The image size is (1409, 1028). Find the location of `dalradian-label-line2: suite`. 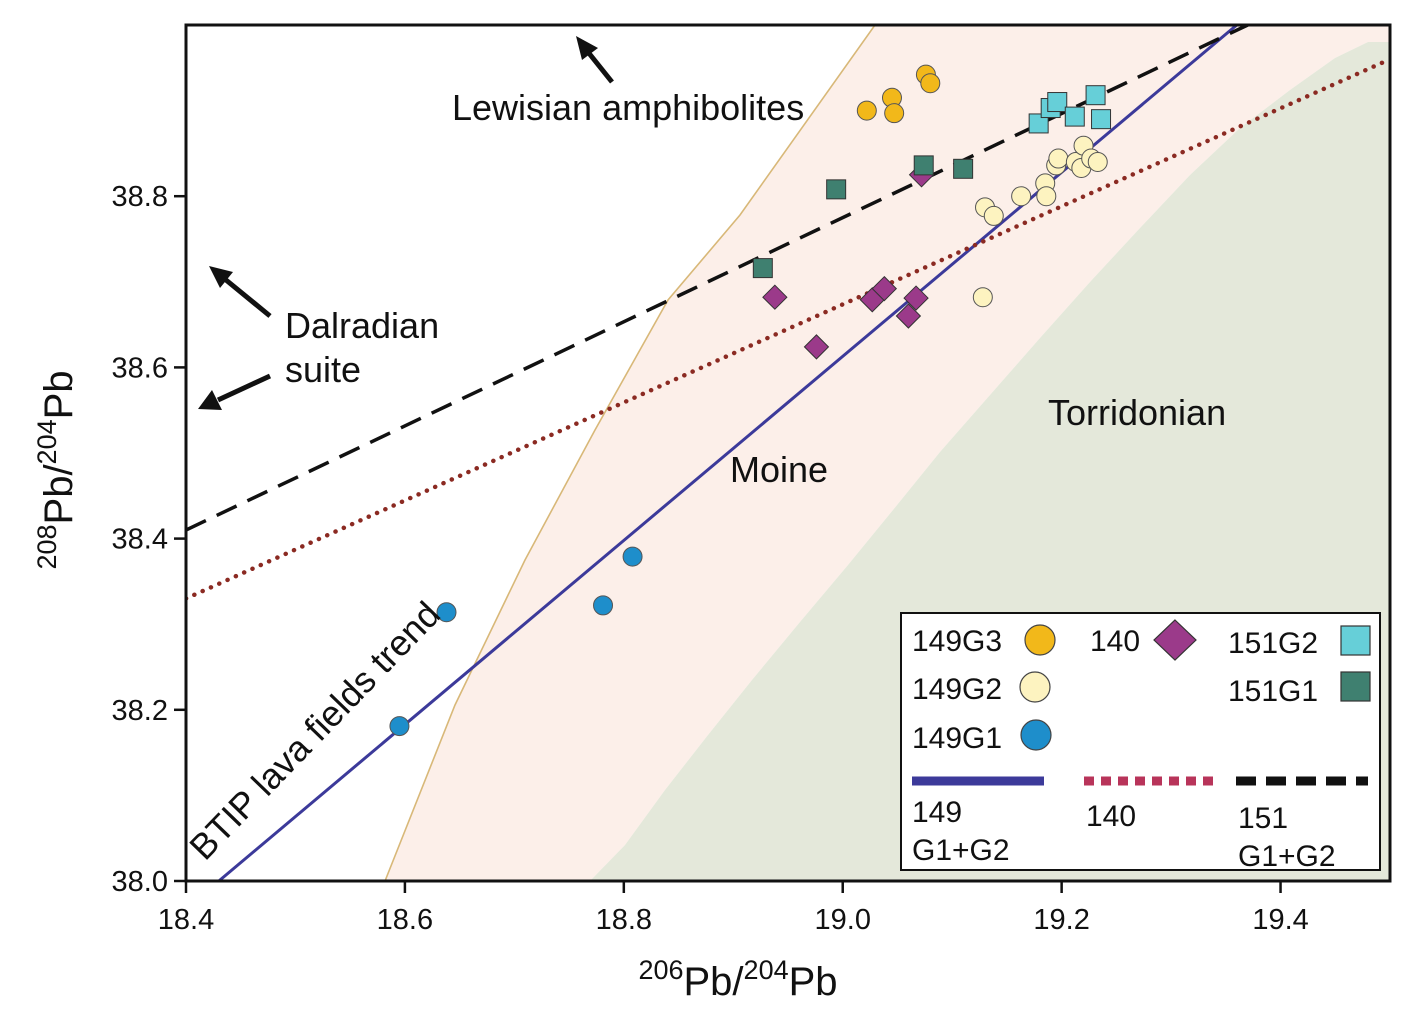

dalradian-label-line2: suite is located at coordinates (323, 369).